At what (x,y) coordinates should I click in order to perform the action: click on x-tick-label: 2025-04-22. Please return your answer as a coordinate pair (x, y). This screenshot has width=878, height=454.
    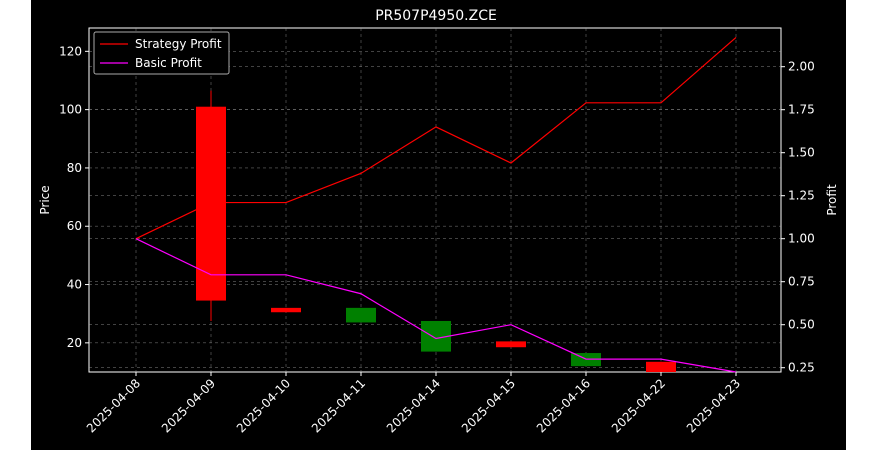
    Looking at the image, I should click on (638, 405).